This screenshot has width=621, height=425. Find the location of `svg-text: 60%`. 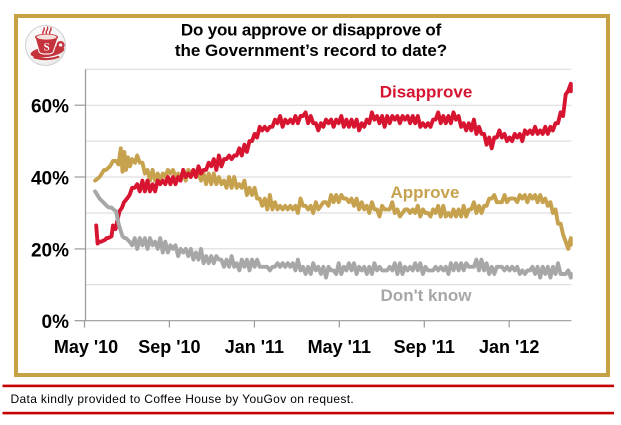

svg-text: 60% is located at coordinates (50, 107).